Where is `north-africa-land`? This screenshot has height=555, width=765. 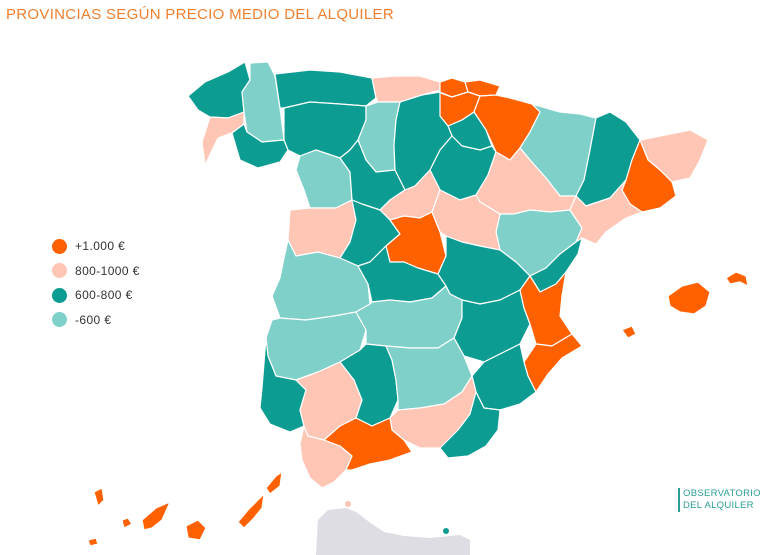
north-africa-land is located at coordinates (393, 531).